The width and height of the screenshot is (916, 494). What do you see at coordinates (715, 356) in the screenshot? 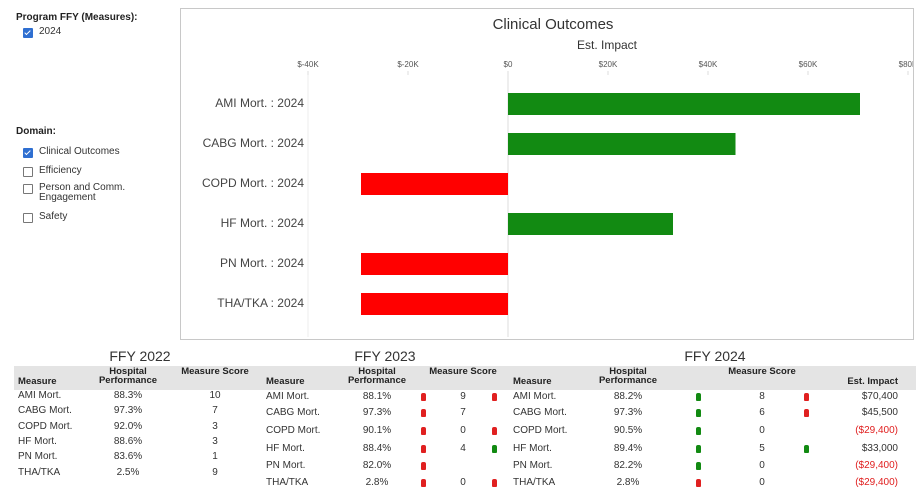
I see `table-title: FFY 2024` at bounding box center [715, 356].